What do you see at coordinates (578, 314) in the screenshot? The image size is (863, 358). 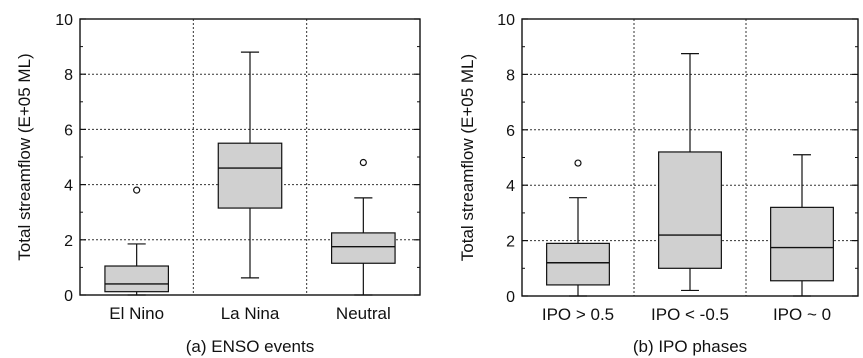 I see `category-label: IPO > 0.5` at bounding box center [578, 314].